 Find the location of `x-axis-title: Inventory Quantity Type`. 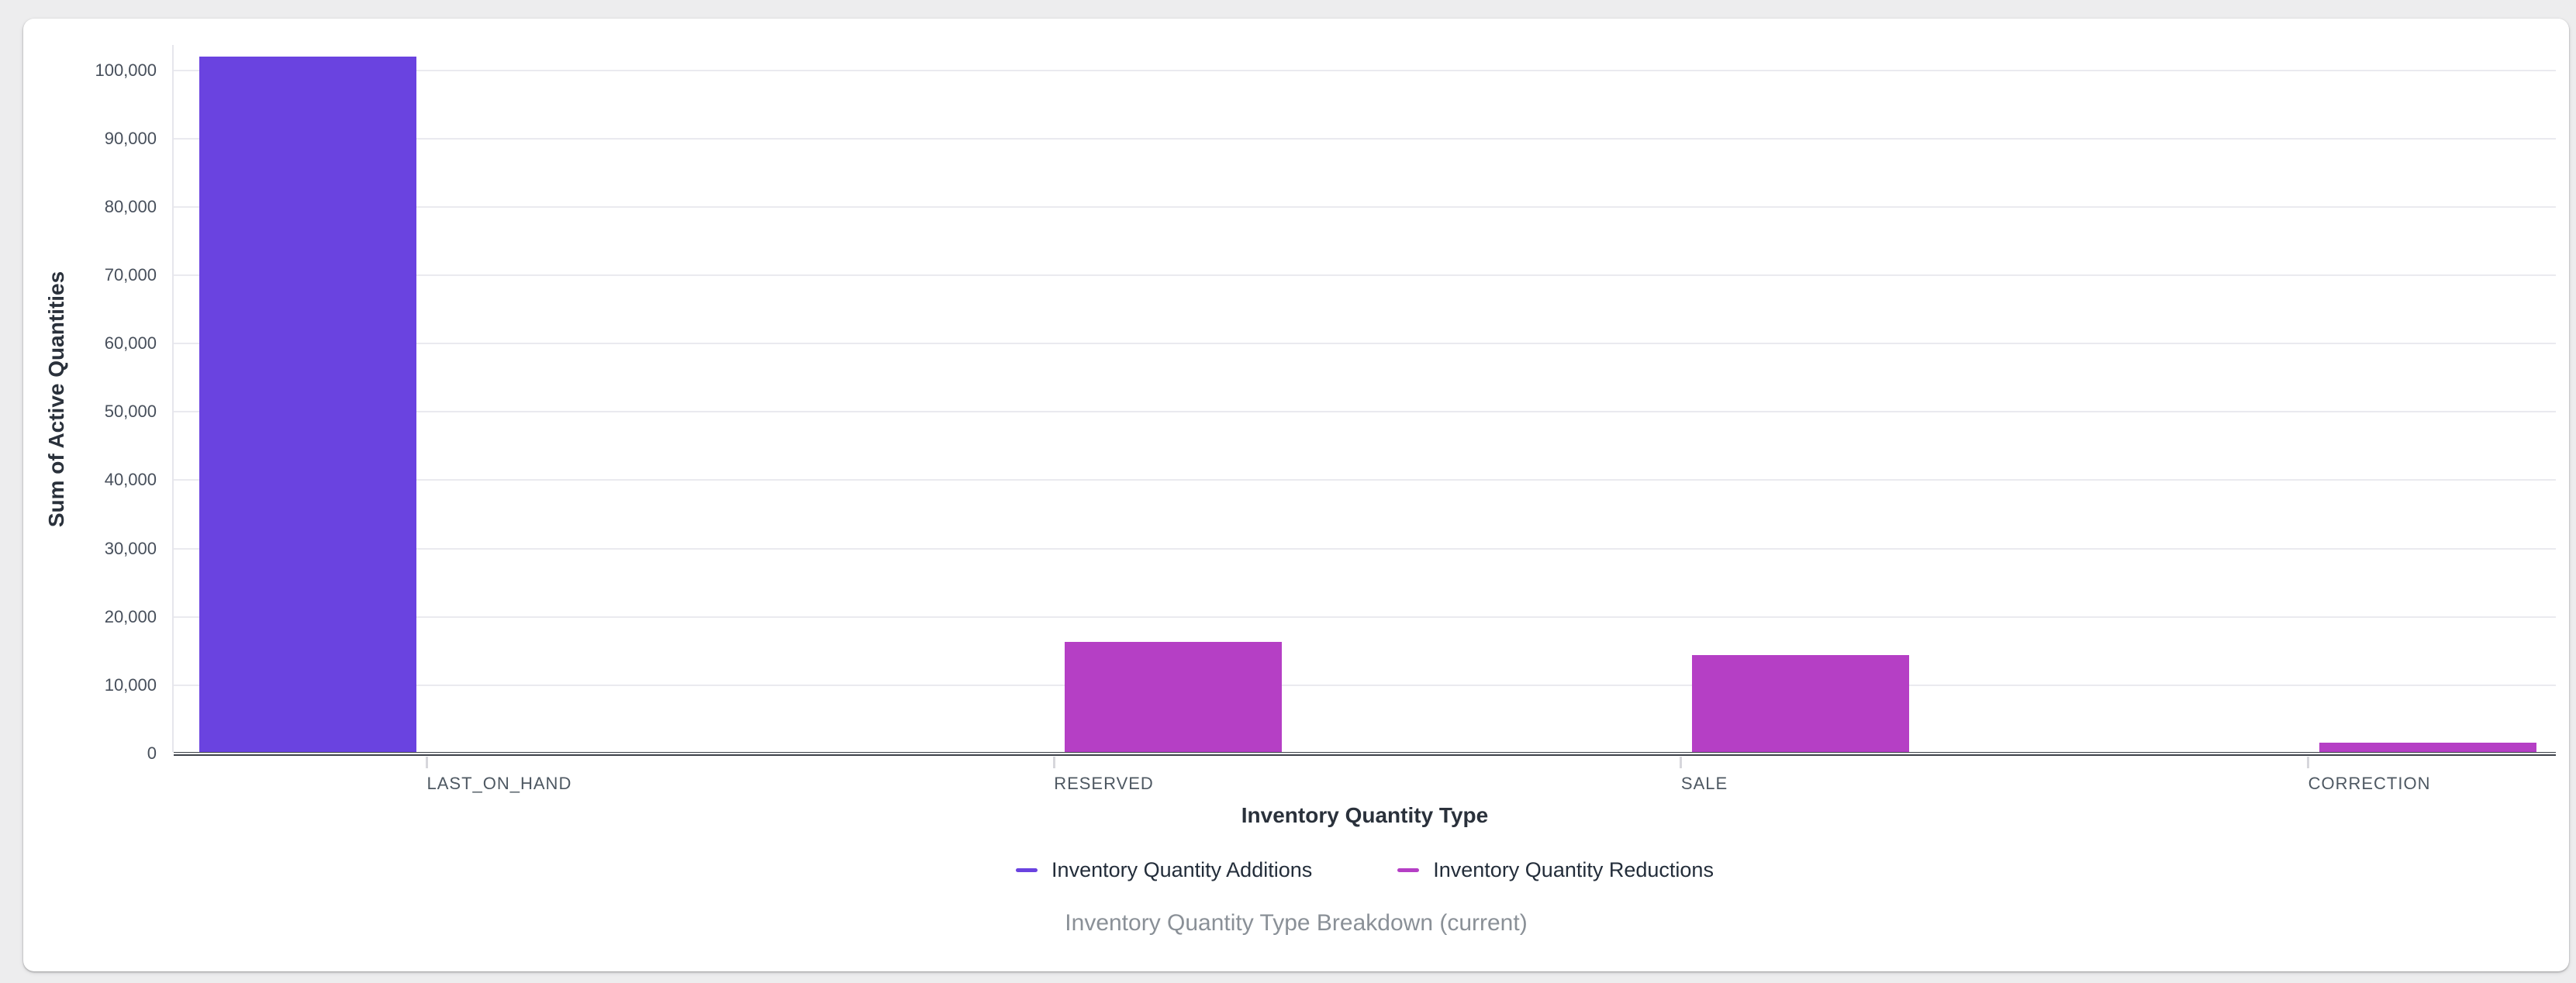

x-axis-title: Inventory Quantity Type is located at coordinates (1365, 815).